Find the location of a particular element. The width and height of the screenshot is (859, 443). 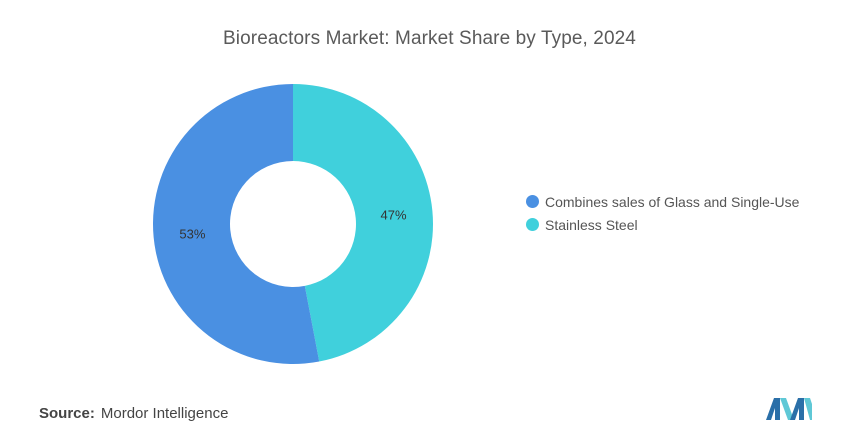

donut-slice-stainless-steel is located at coordinates (363, 223).